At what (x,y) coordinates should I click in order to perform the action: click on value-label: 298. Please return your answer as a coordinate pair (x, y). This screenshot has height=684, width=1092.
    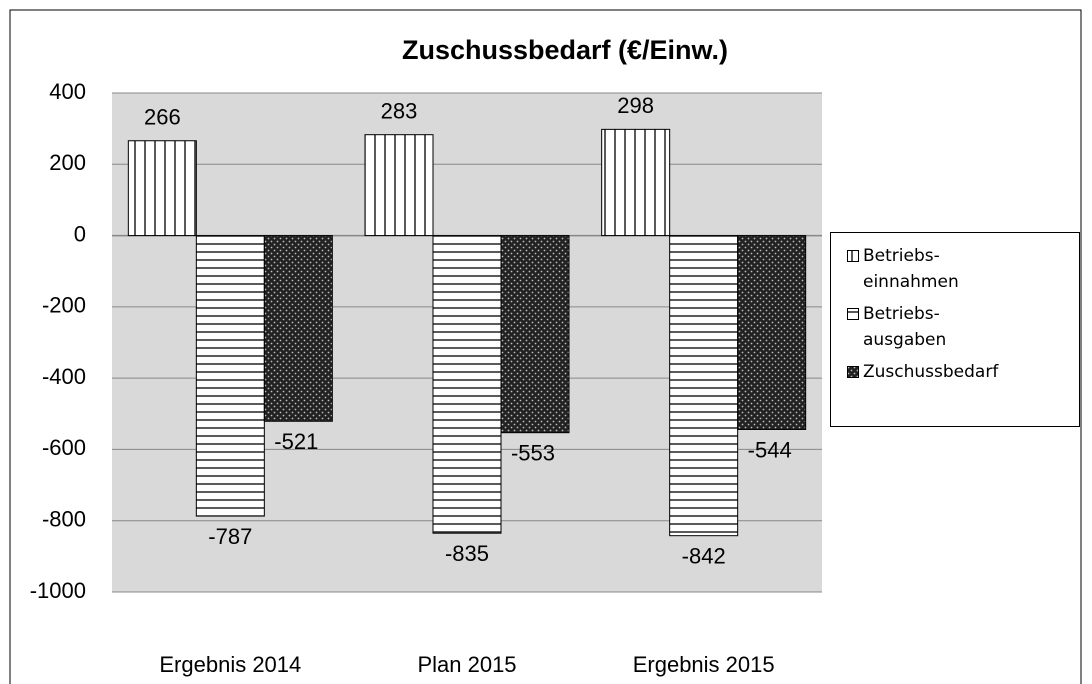
    Looking at the image, I should click on (635, 105).